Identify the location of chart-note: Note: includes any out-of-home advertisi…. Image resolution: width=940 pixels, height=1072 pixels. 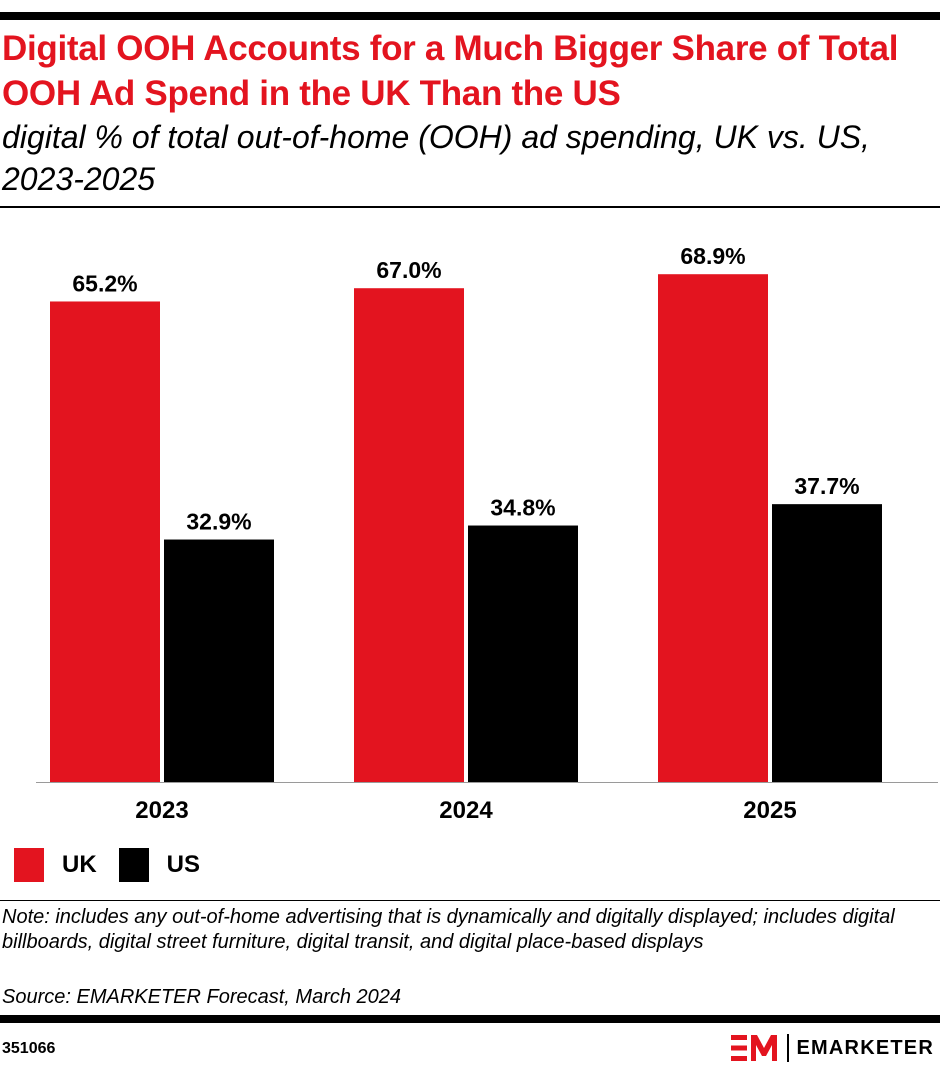
(448, 929).